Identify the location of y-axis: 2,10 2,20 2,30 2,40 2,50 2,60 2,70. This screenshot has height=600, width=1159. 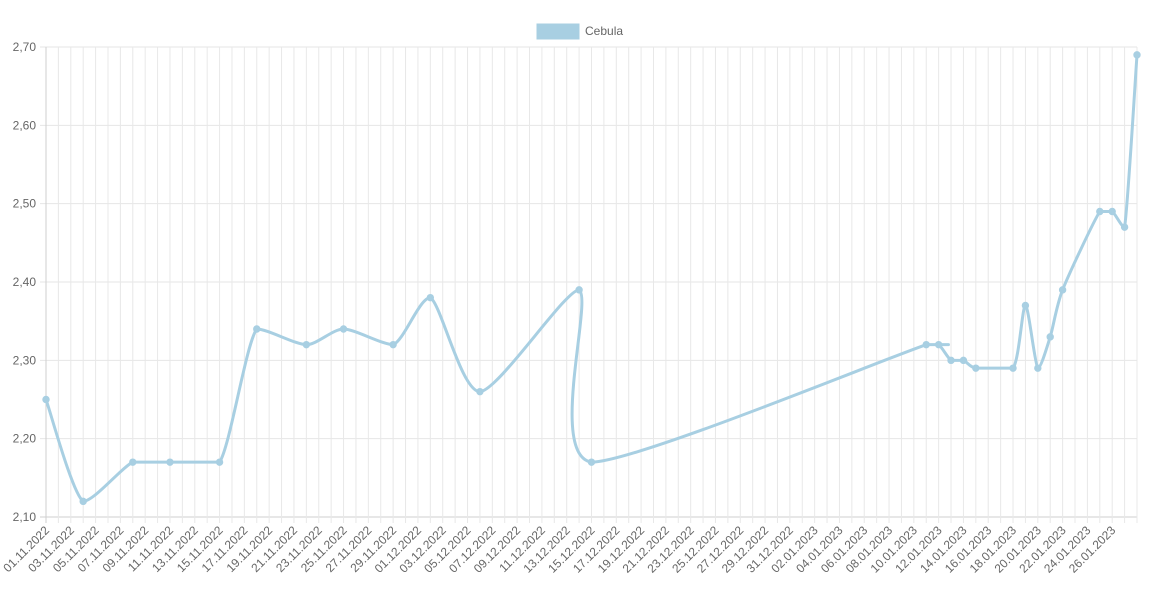
(25, 282).